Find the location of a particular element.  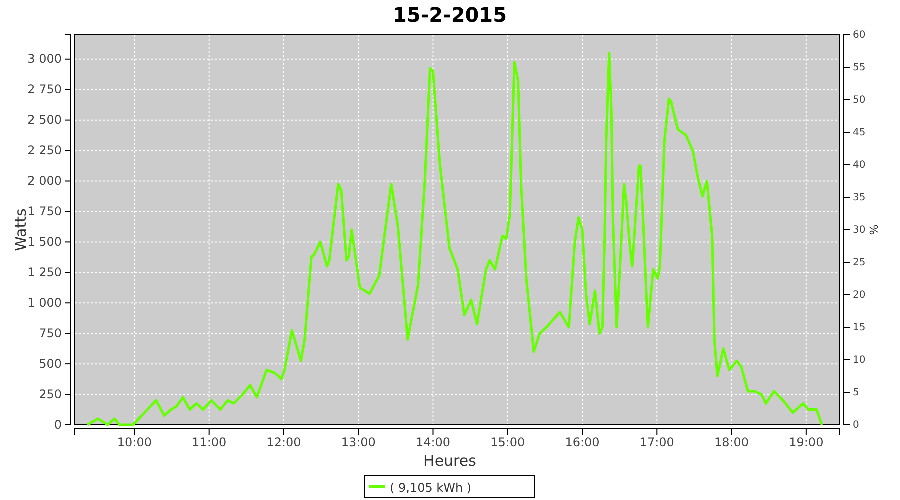

y2-tick-label: 55 is located at coordinates (859, 68).